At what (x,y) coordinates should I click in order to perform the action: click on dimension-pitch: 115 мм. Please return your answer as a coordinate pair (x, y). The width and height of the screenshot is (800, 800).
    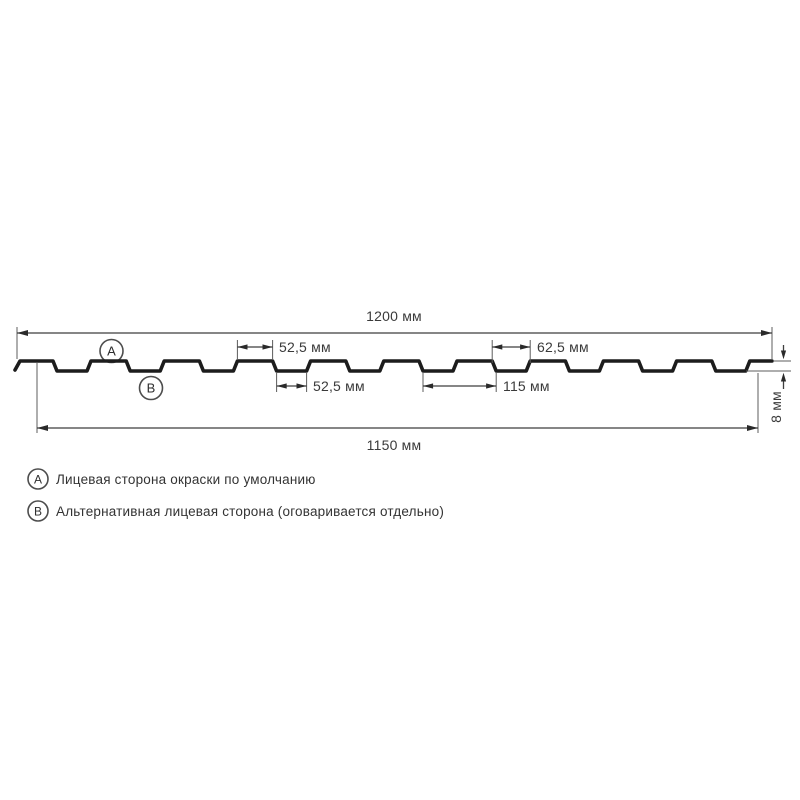
    Looking at the image, I should click on (486, 383).